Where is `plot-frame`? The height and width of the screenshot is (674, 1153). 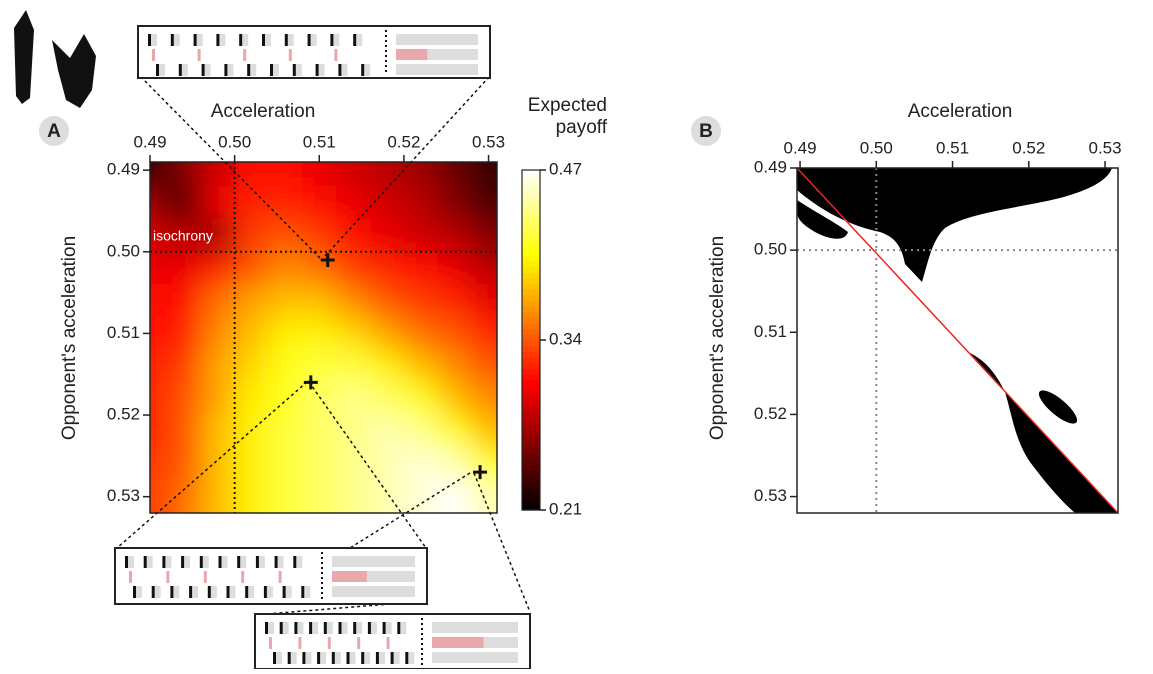
plot-frame is located at coordinates (957, 340).